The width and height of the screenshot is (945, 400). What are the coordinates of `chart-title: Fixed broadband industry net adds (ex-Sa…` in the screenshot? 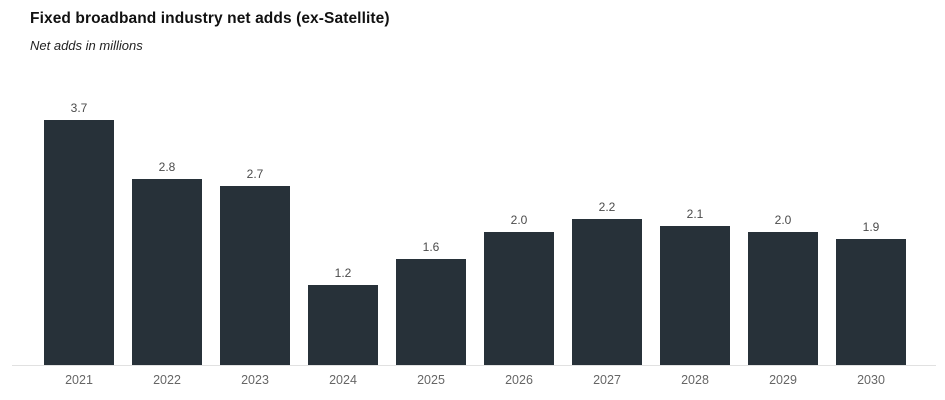 It's located at (210, 18).